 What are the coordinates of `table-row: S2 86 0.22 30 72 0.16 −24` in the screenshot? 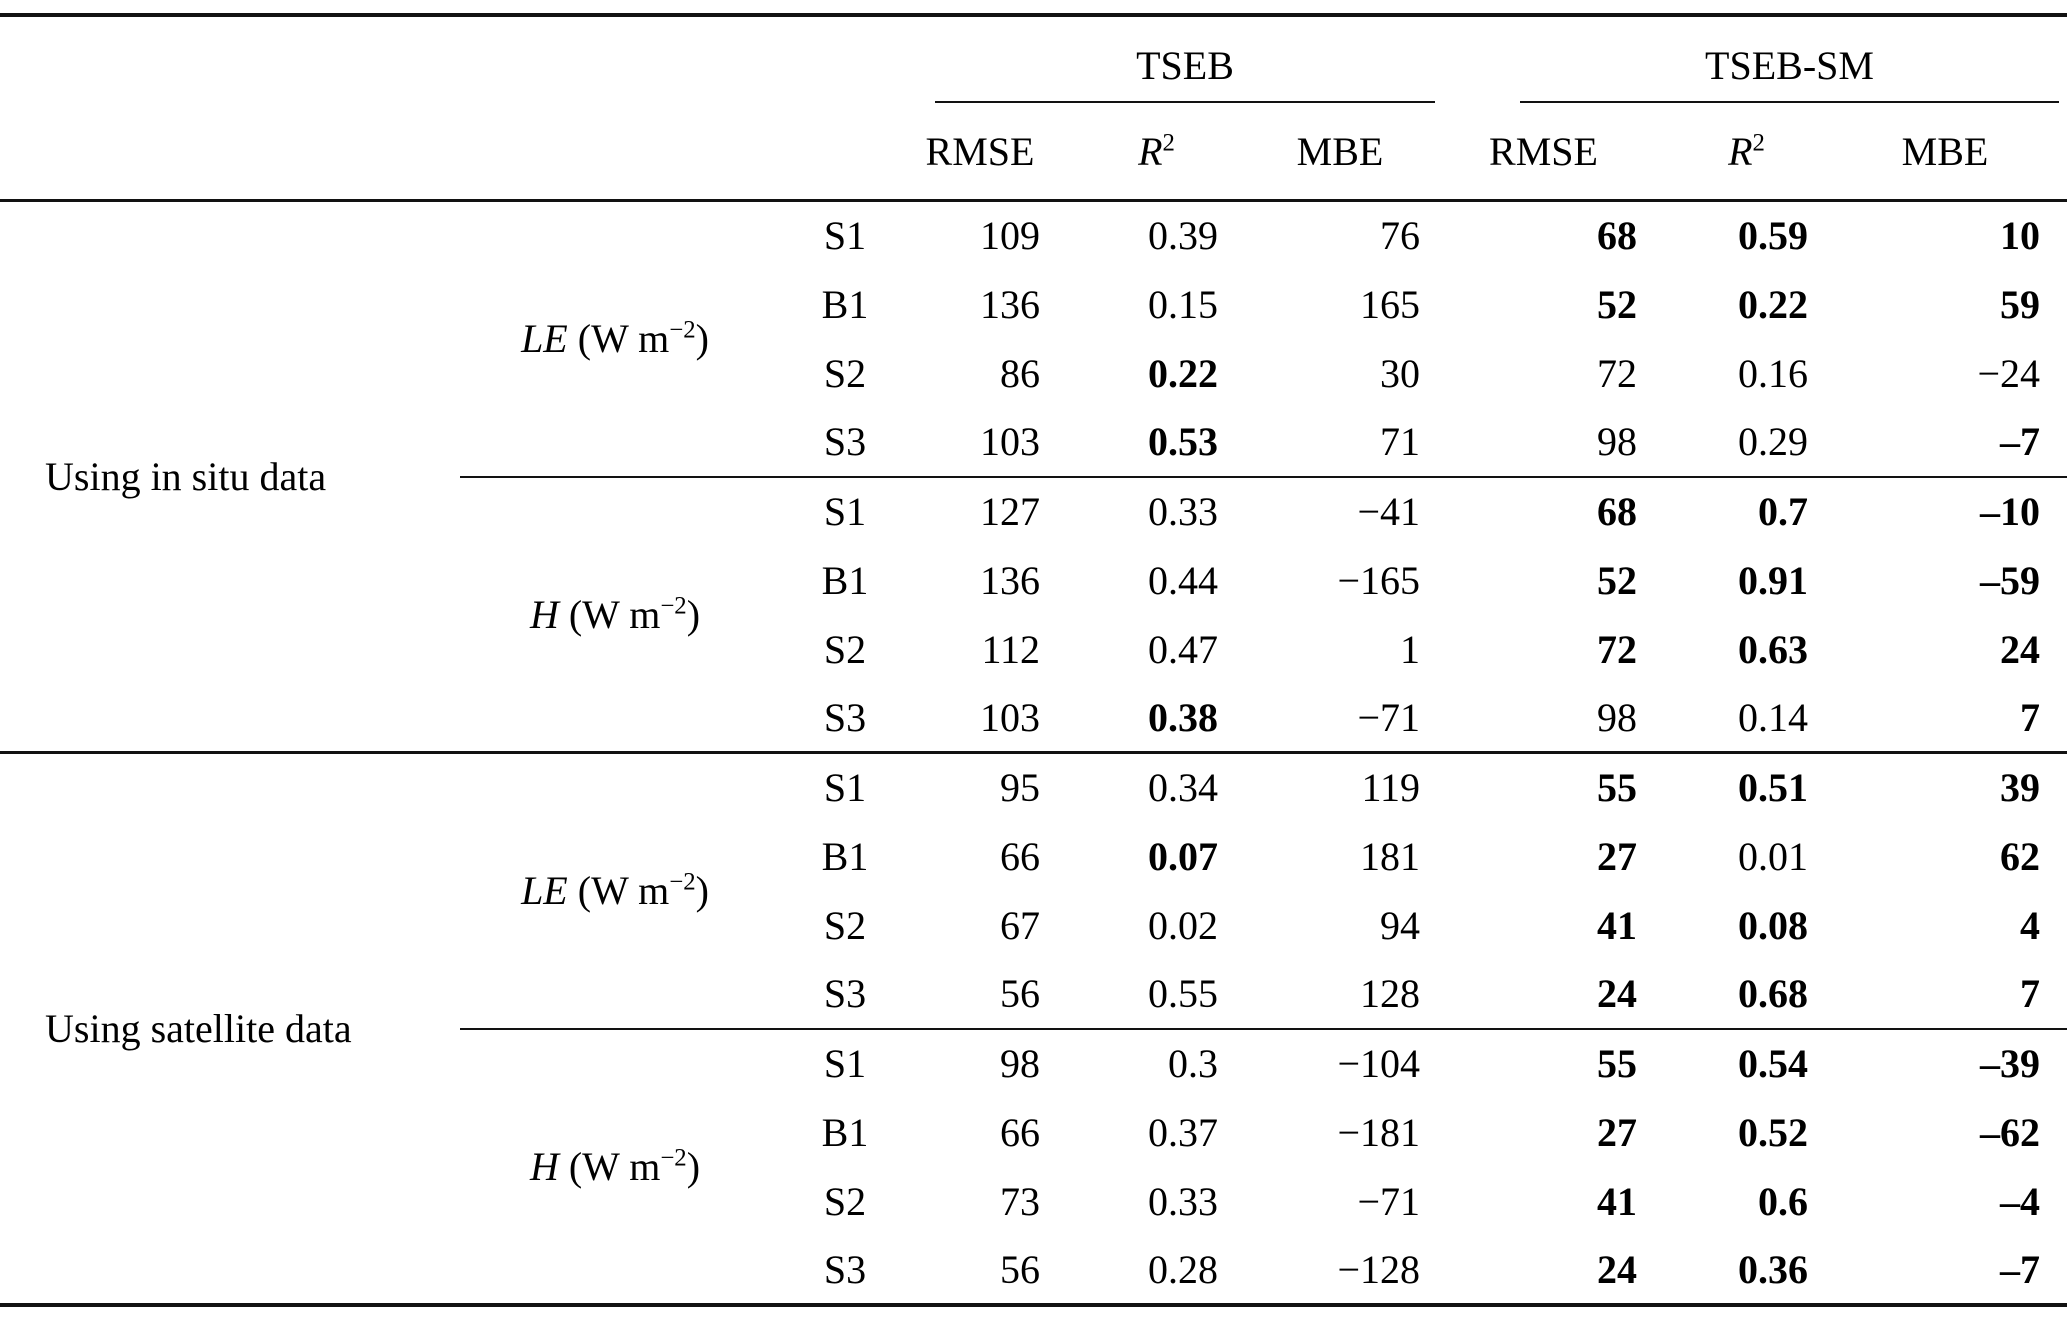 It's located at (1033, 373).